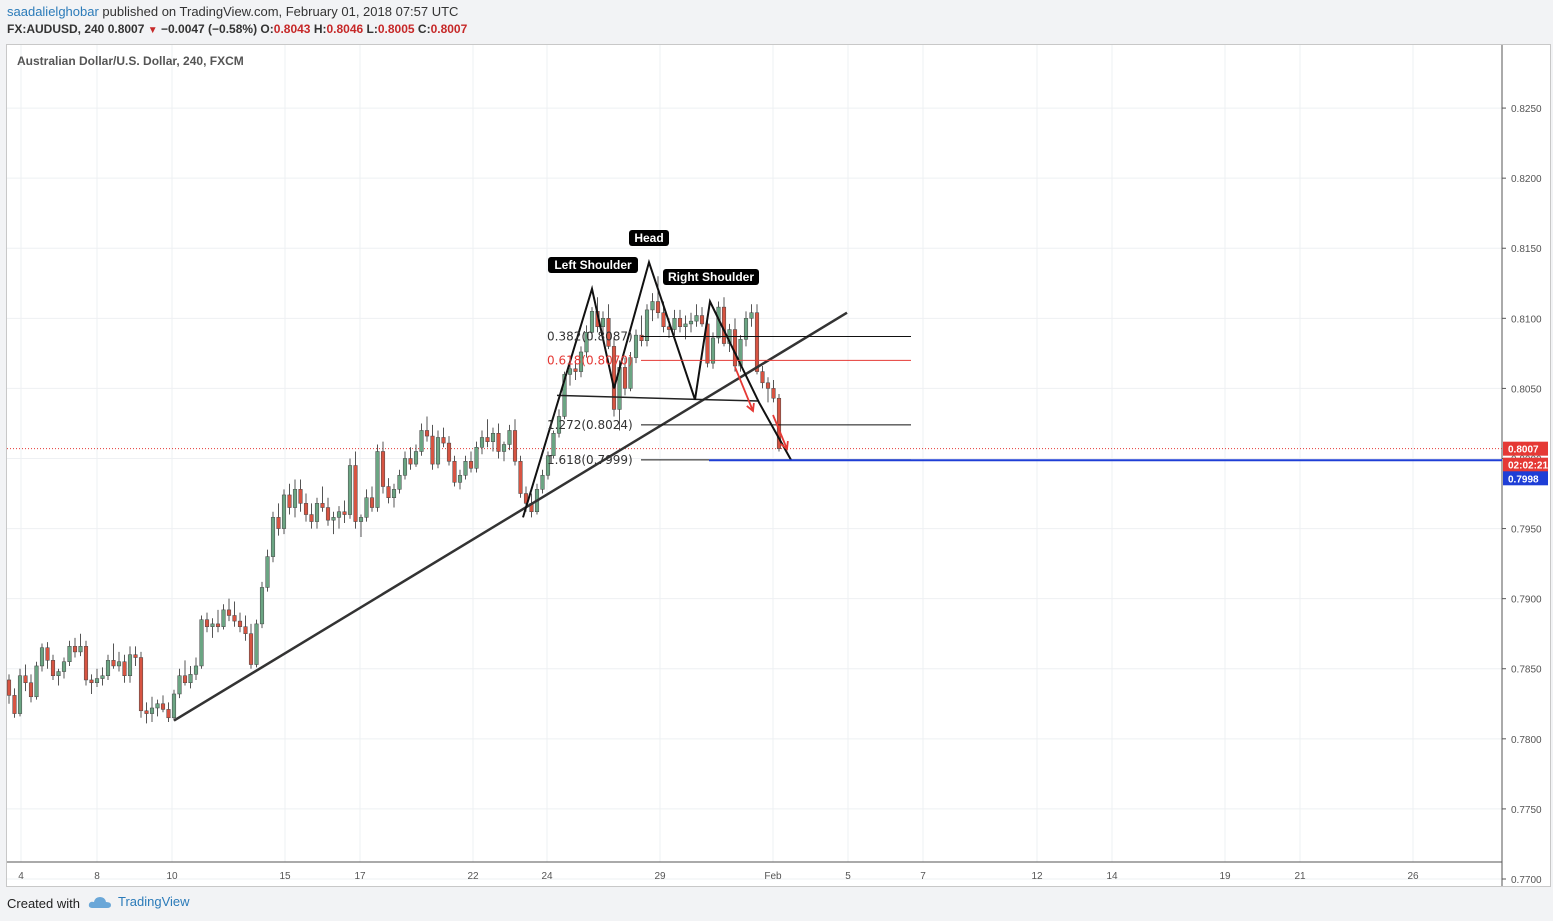 Image resolution: width=1553 pixels, height=921 pixels. I want to click on price-tag-background, so click(1525, 464).